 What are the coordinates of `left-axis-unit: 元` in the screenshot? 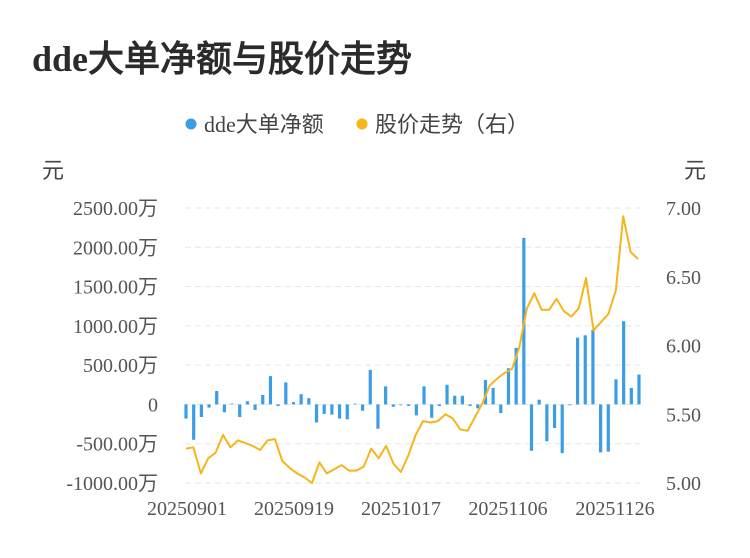 It's located at (53, 170).